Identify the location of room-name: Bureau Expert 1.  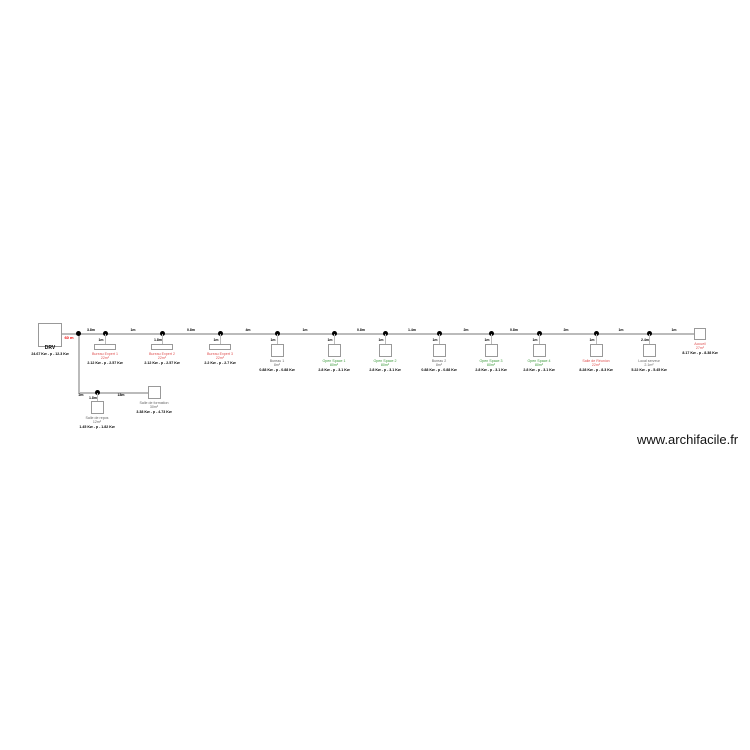
(105, 354).